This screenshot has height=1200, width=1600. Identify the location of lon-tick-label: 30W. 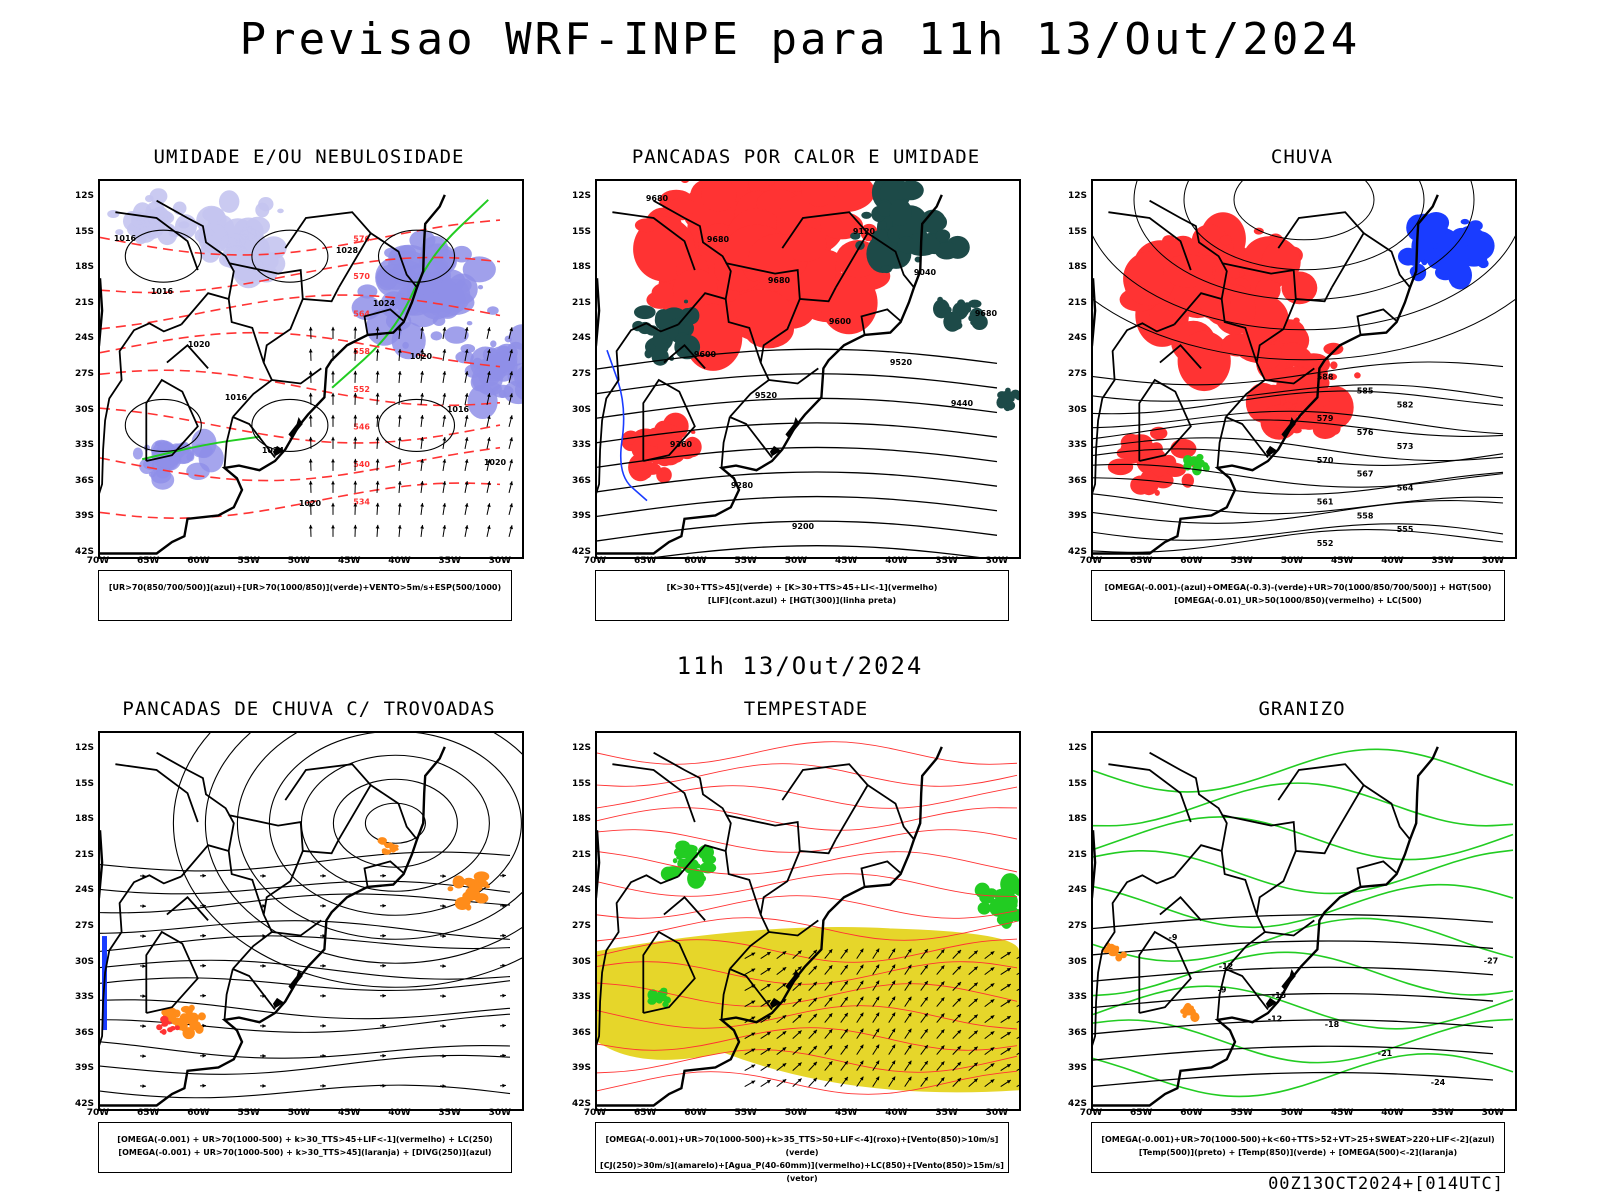
(997, 1113).